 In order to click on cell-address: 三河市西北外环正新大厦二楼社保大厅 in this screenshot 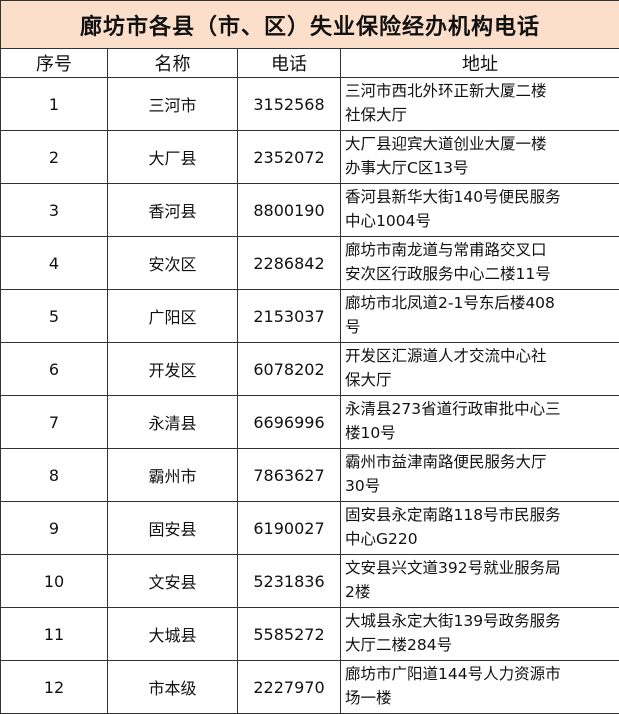, I will do `click(480, 104)`.